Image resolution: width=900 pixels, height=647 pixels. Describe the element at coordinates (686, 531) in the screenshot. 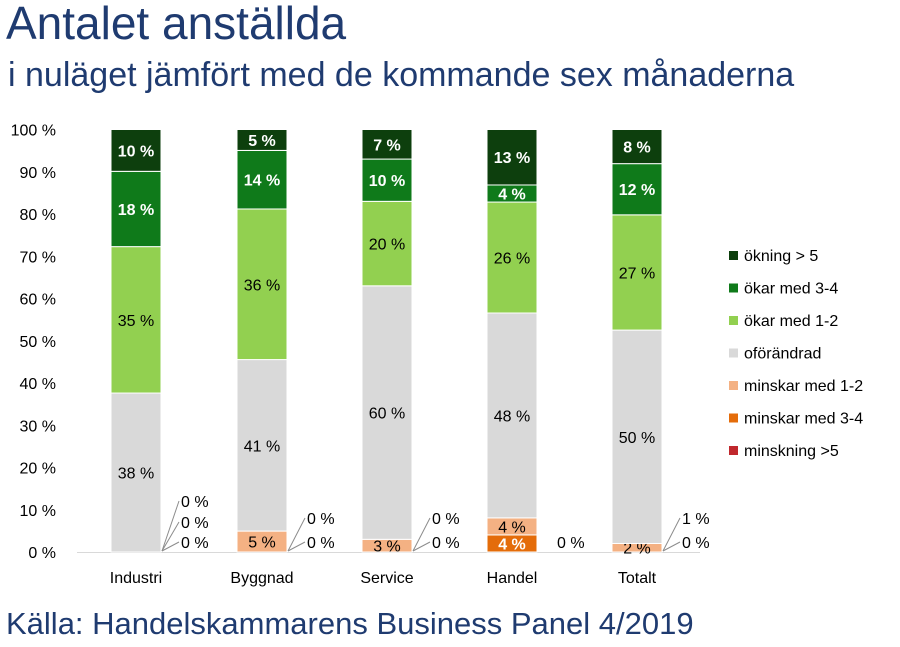

I see `outside-labels-totalt: 1 %0 %` at that location.